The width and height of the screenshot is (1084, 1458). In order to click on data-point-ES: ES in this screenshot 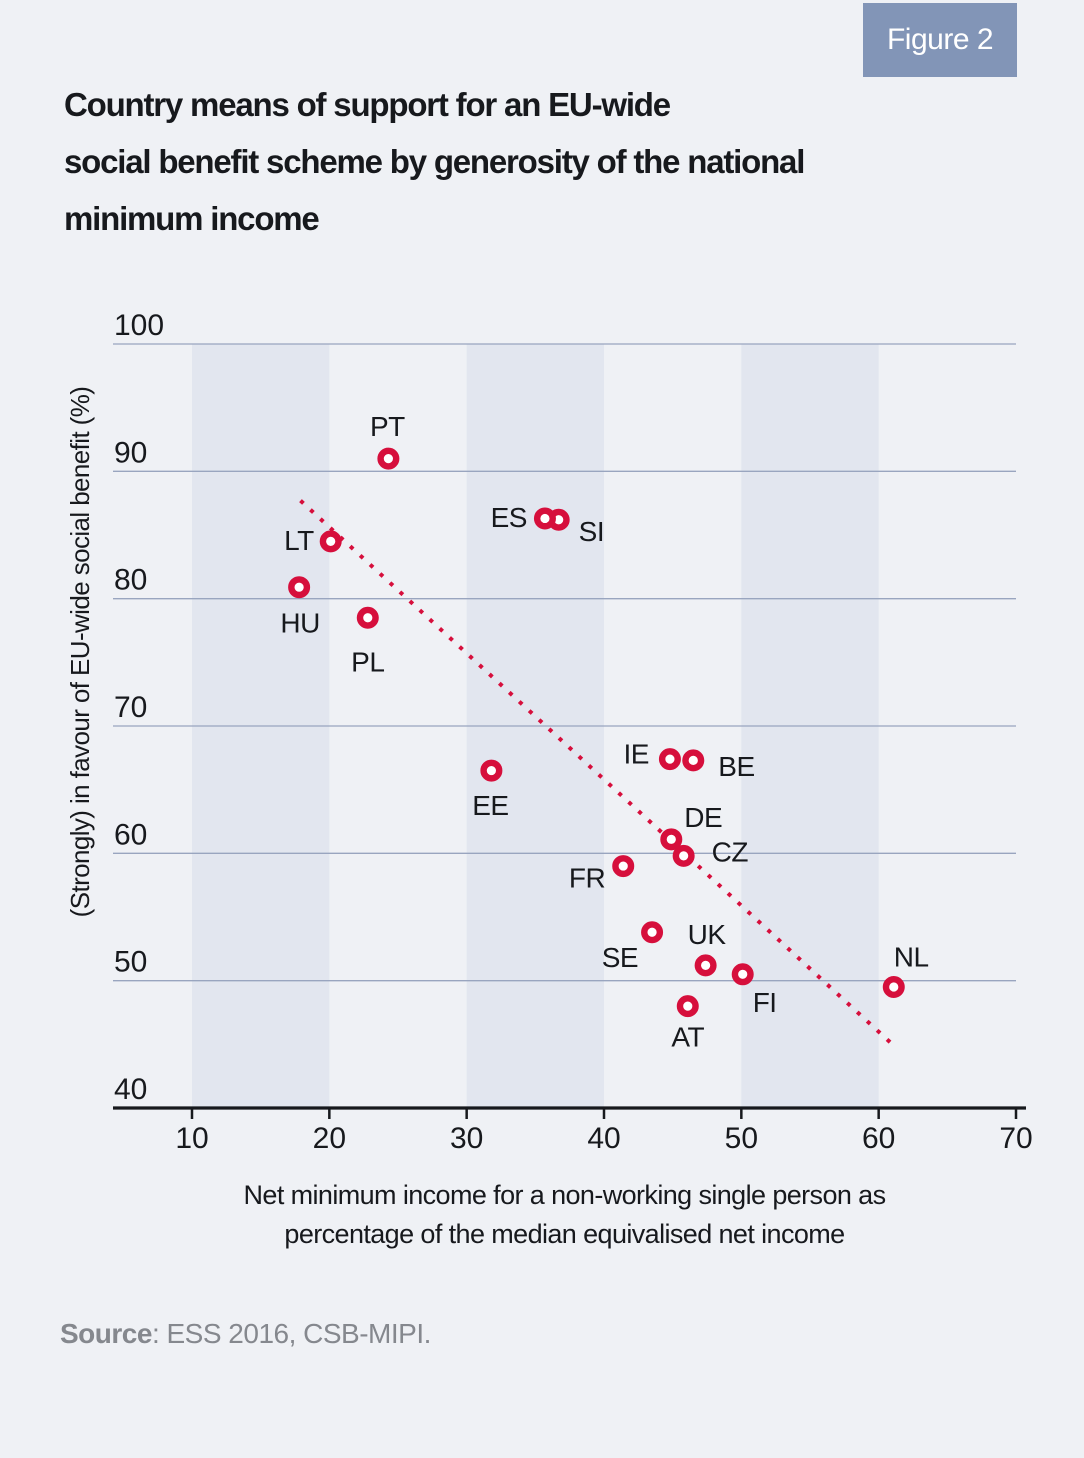, I will do `click(523, 517)`.